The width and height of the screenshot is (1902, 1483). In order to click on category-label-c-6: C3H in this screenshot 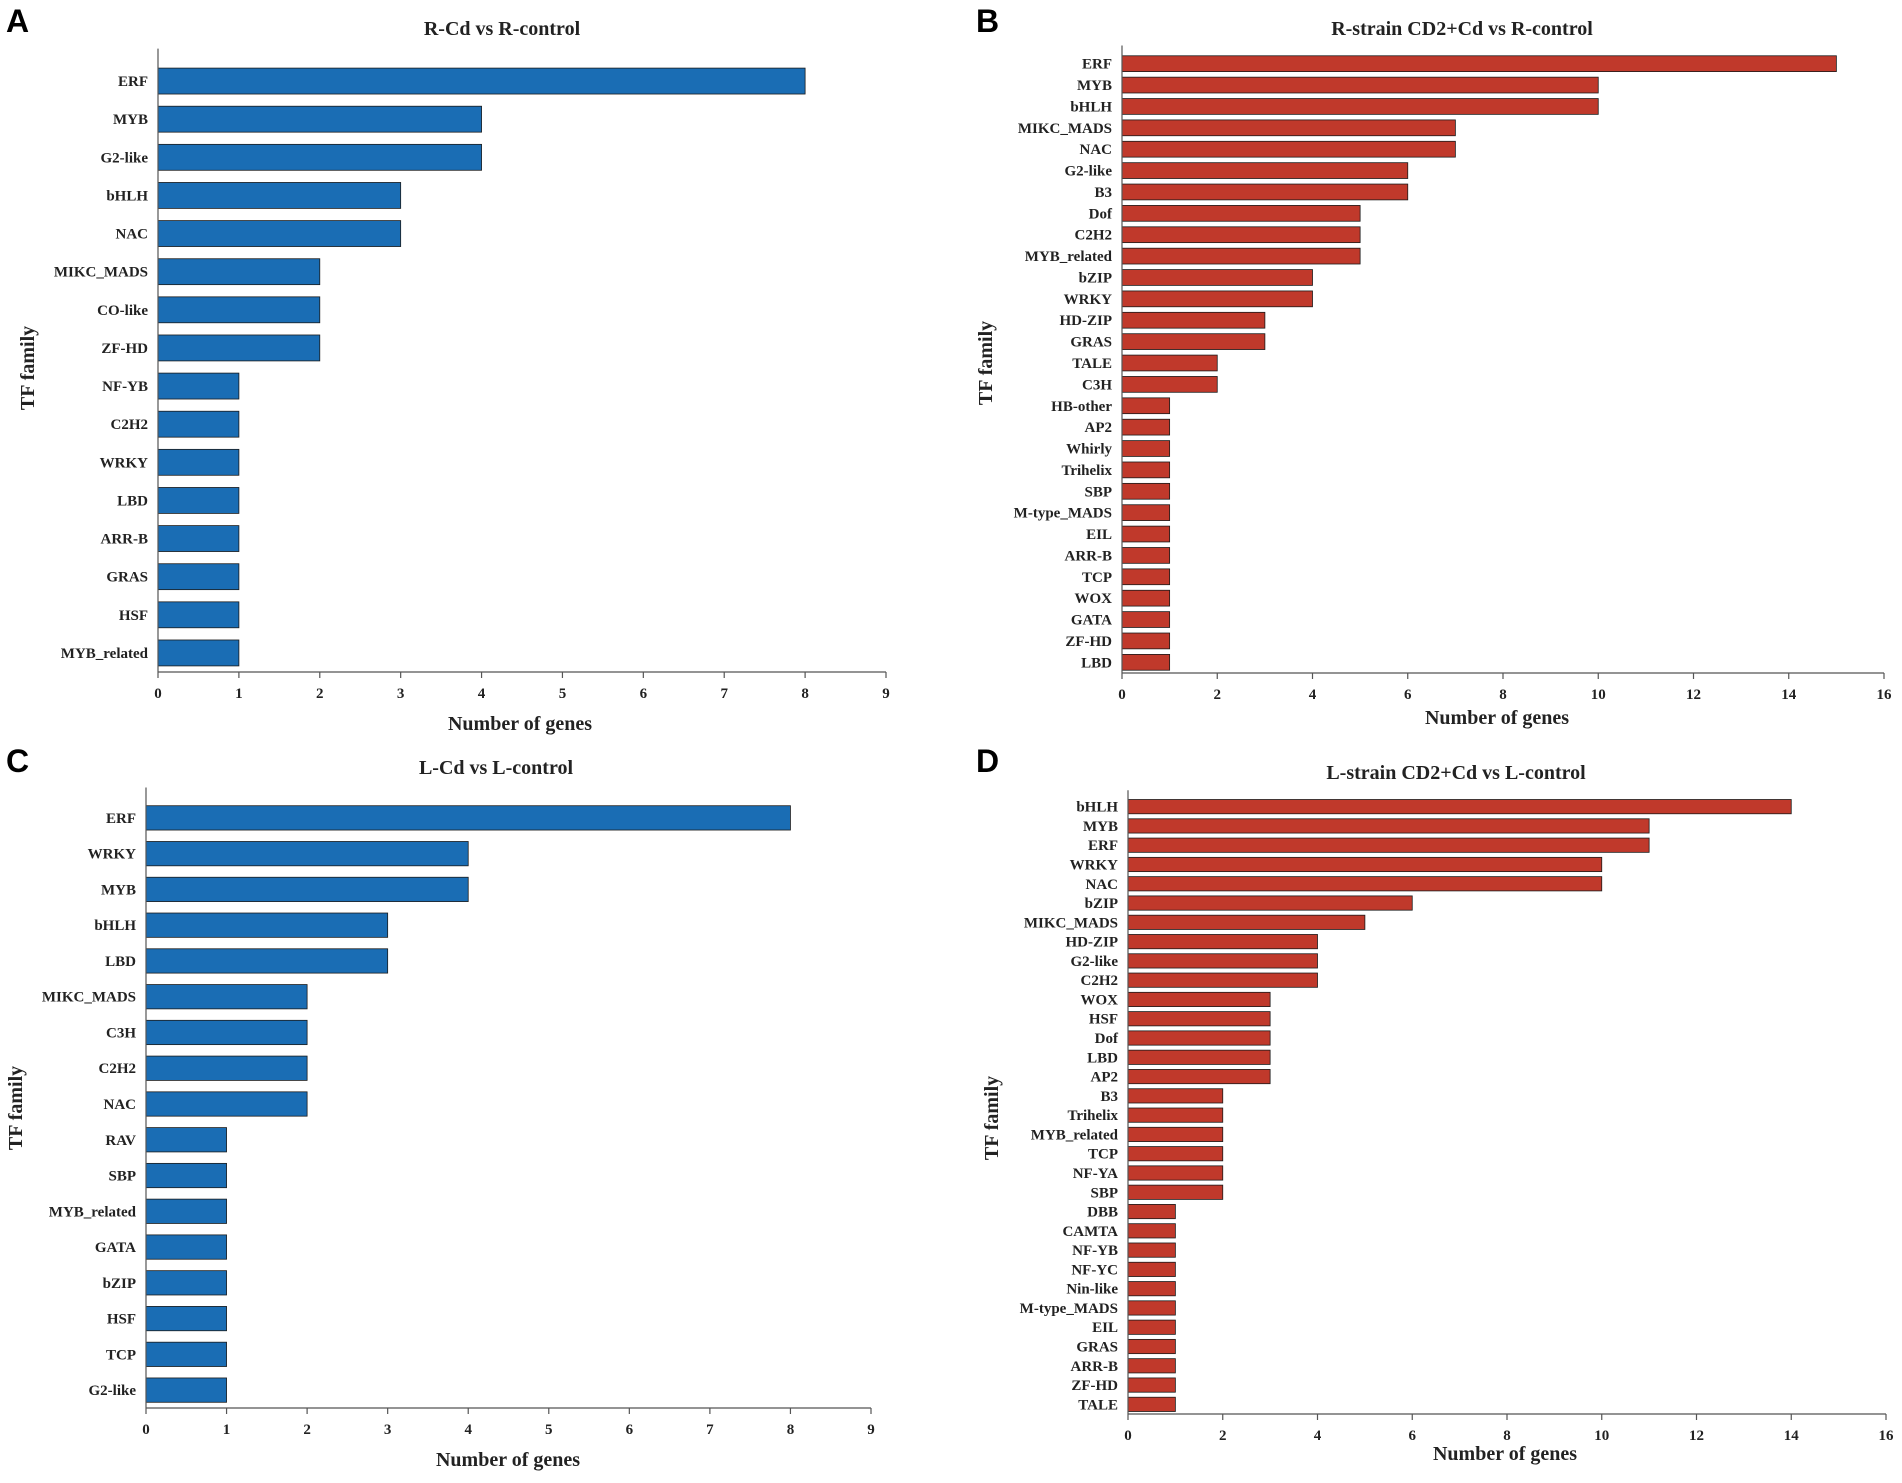, I will do `click(121, 1033)`.